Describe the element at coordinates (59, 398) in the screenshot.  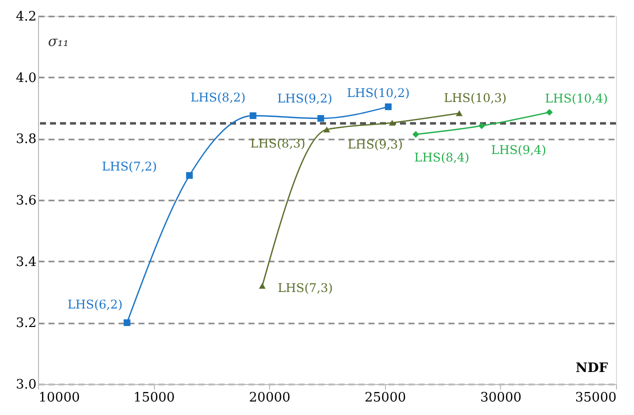
I see `x-tick-label: 10000` at that location.